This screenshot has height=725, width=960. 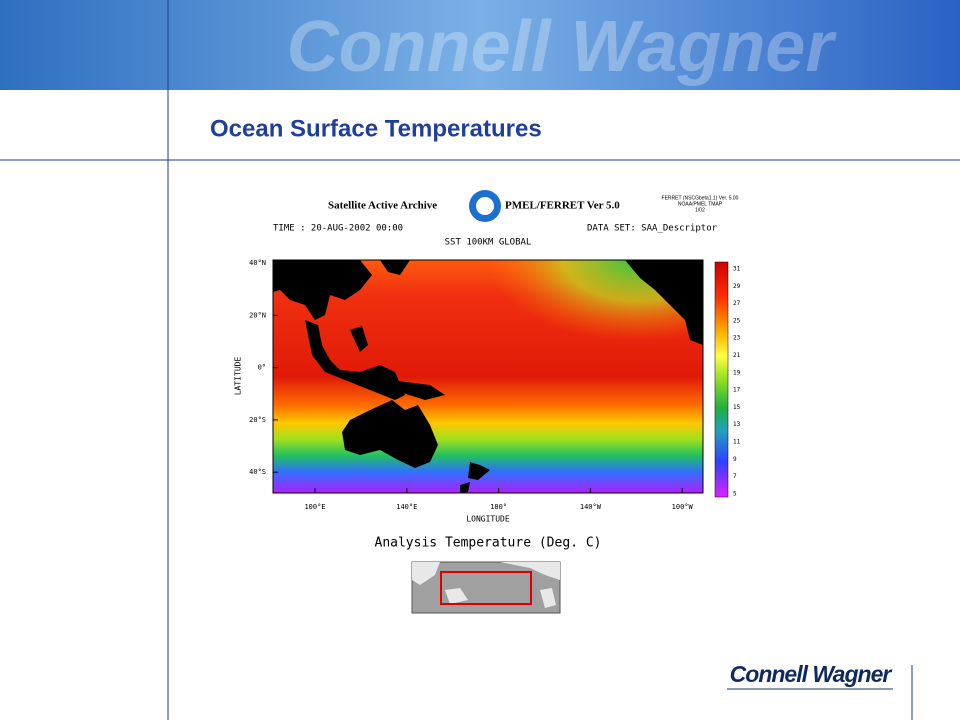 I want to click on colorbar-label: 31, so click(x=737, y=269).